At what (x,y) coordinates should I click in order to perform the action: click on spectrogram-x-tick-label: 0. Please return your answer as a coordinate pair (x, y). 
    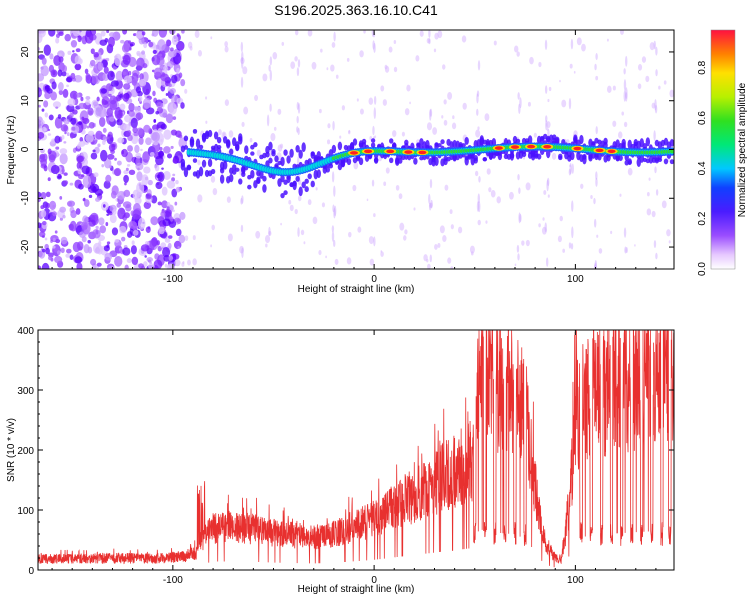
    Looking at the image, I should click on (374, 279).